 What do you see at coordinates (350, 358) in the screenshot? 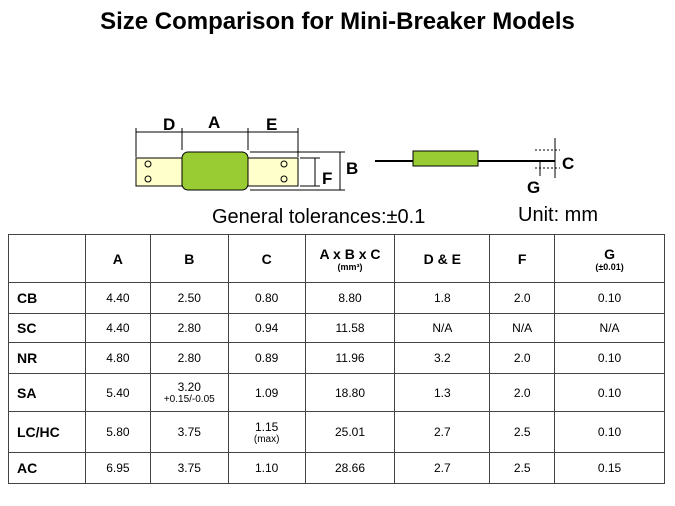
I see `cell: 11.96` at bounding box center [350, 358].